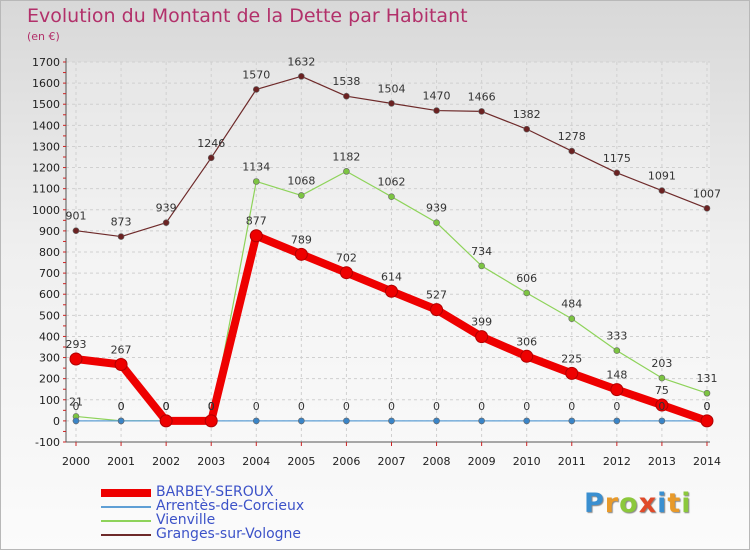 The image size is (750, 550). Describe the element at coordinates (256, 461) in the screenshot. I see `x-tick-label: 2004` at that location.